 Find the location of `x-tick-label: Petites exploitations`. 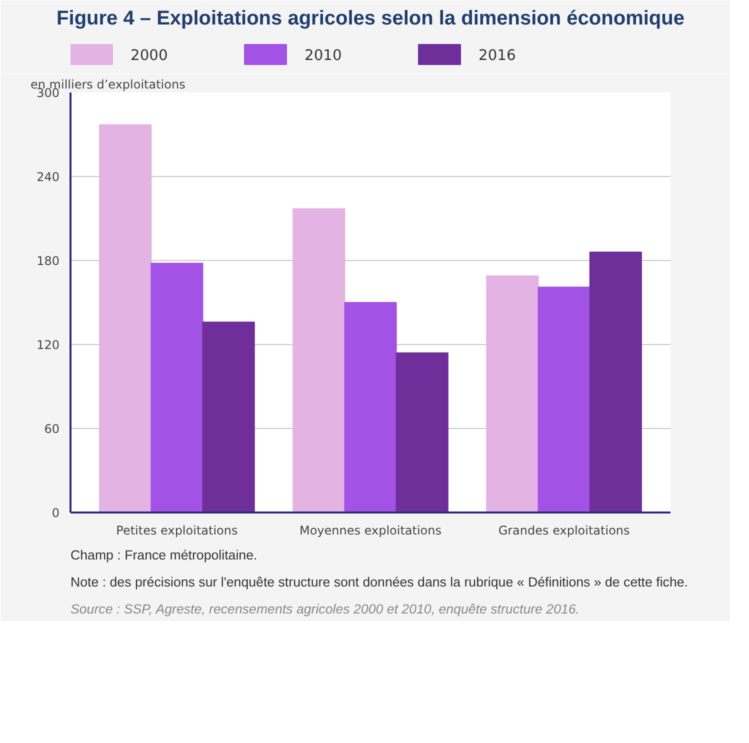

x-tick-label: Petites exploitations is located at coordinates (177, 531).